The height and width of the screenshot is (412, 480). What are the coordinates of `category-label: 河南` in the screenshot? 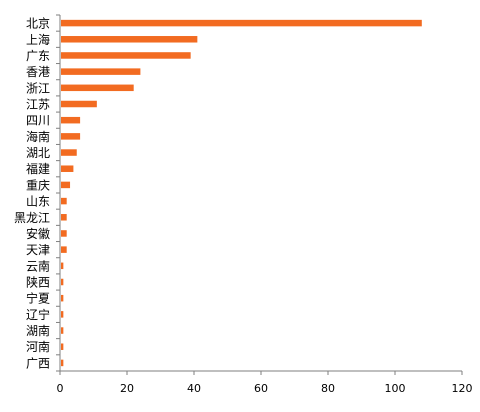 It's located at (38, 346).